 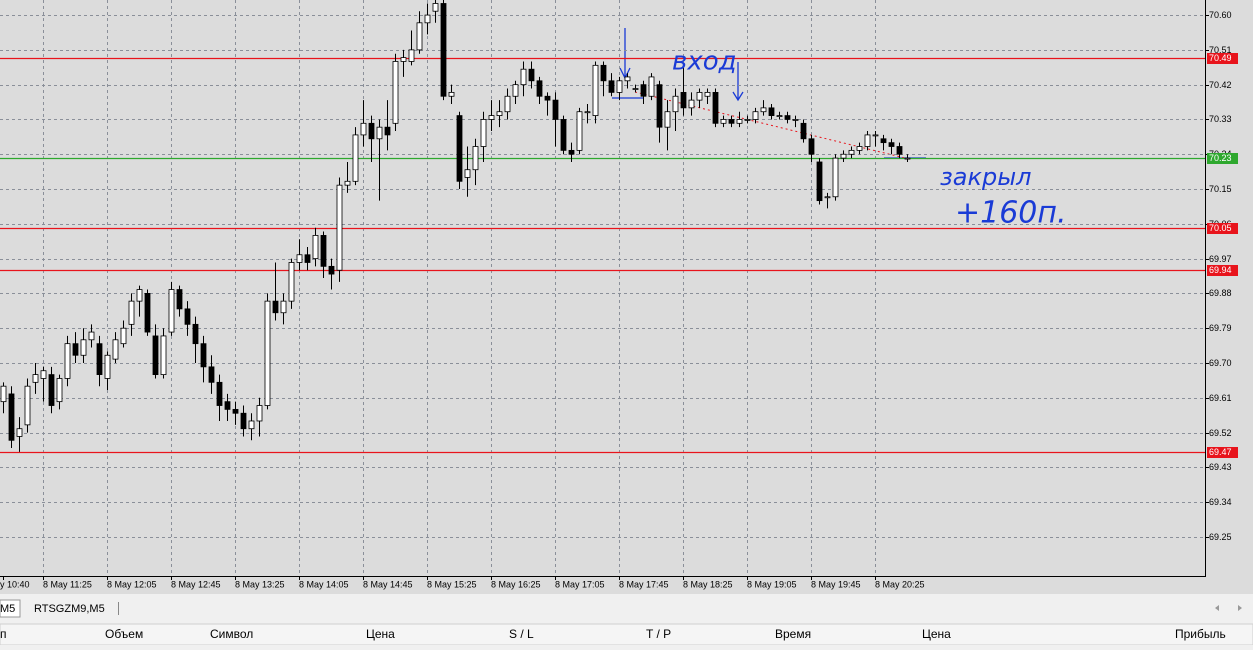 I want to click on y-tick-label: 69.61, so click(x=1220, y=398).